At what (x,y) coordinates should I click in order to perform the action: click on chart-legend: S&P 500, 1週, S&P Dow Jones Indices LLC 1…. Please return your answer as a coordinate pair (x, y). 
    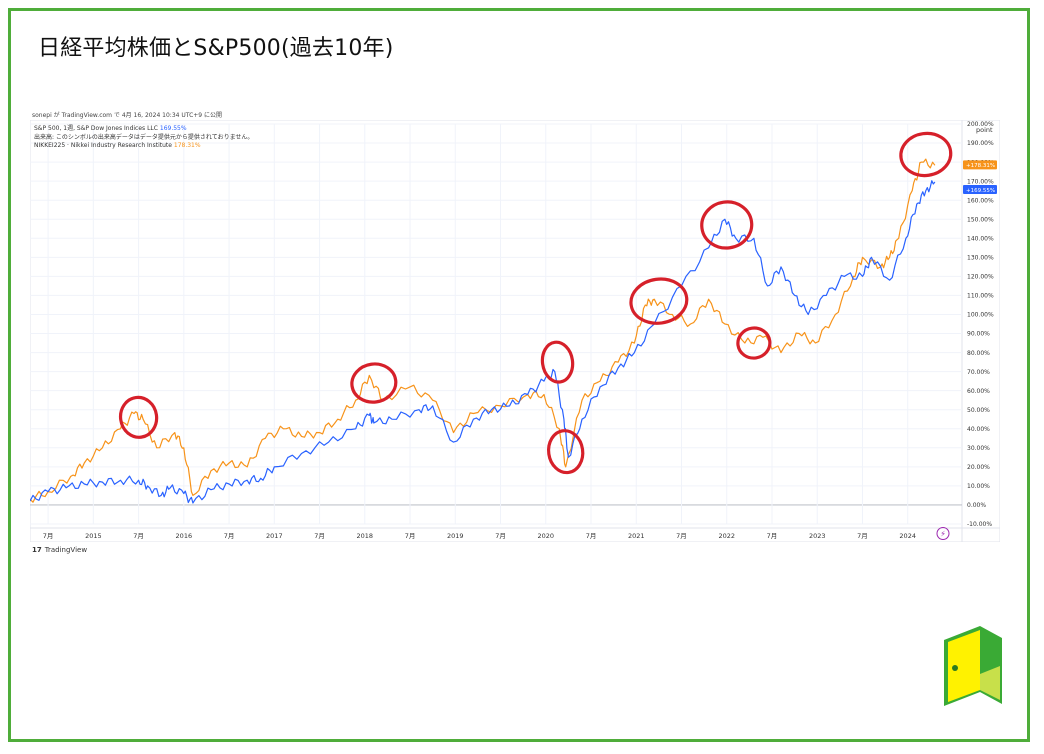
    Looking at the image, I should click on (143, 138).